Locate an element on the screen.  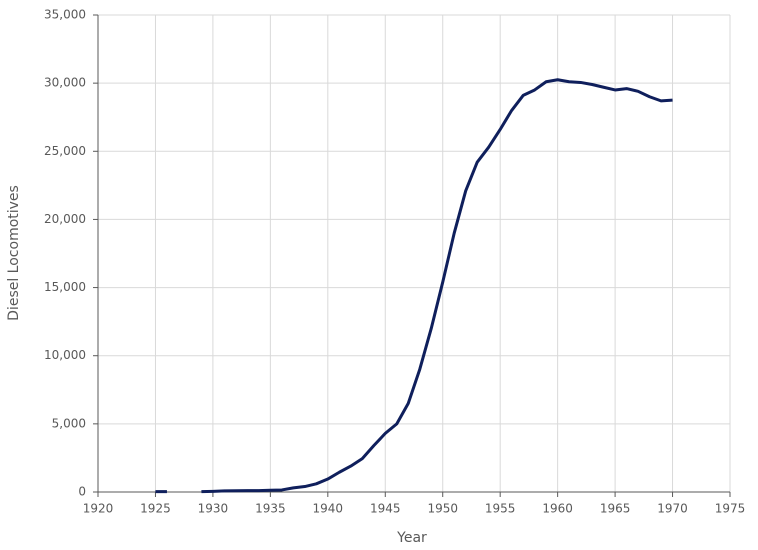
x-tick-label: 1970 is located at coordinates (672, 509).